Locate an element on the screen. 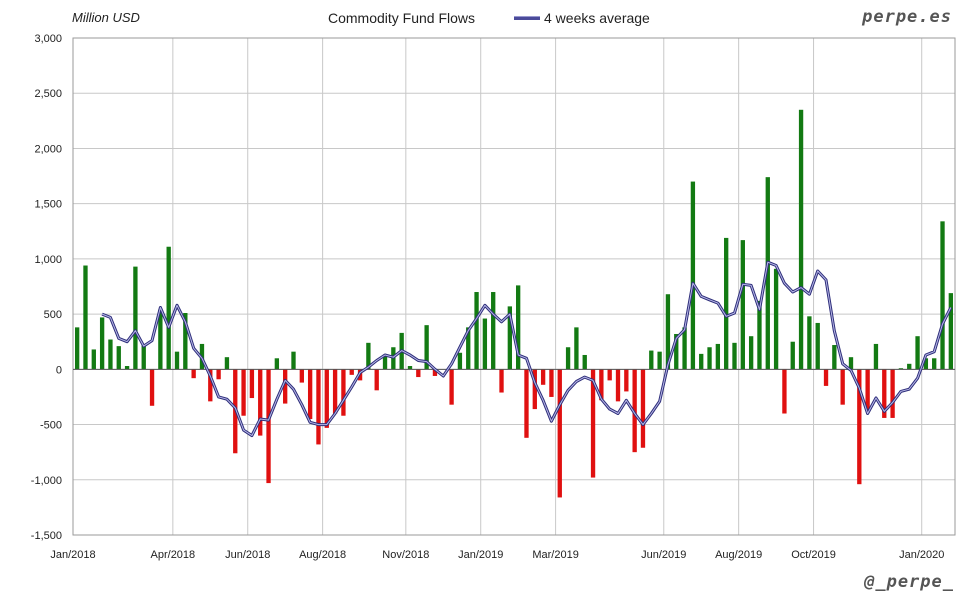  x-tick-label: Aug/2019 is located at coordinates (738, 555).